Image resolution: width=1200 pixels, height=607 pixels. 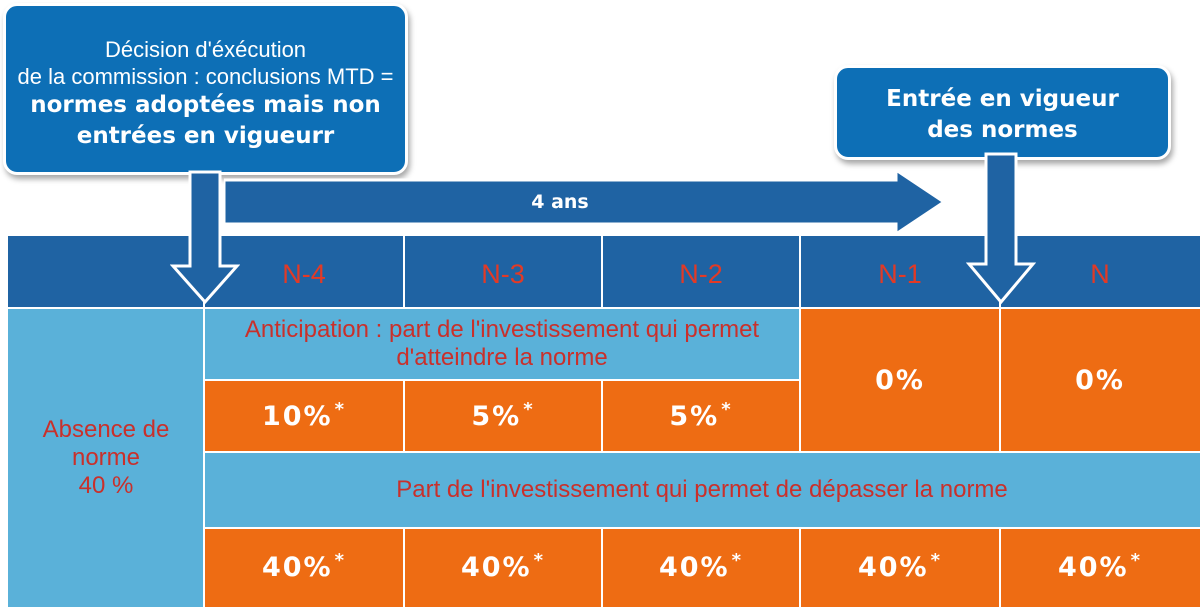 What do you see at coordinates (205, 76) in the screenshot?
I see `callout-decision-line2: de la commission : conclusions MTD =` at bounding box center [205, 76].